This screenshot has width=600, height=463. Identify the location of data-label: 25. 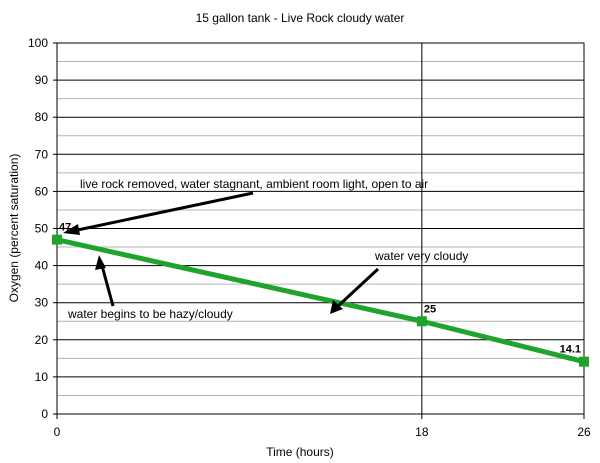
(430, 309).